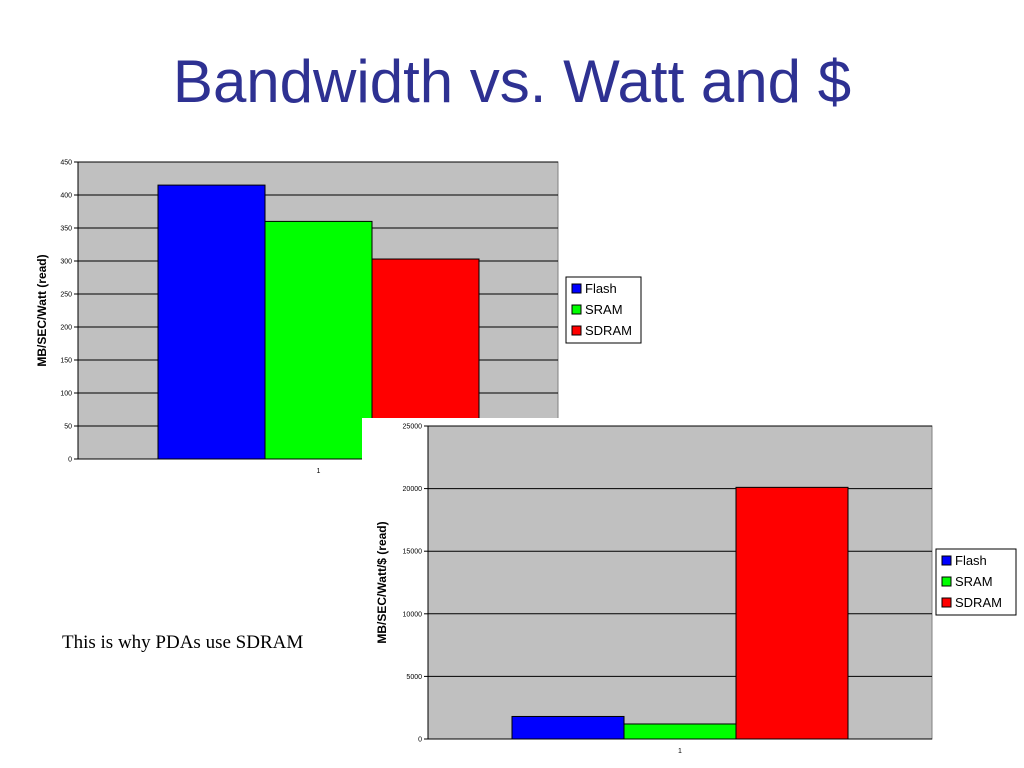  I want to click on chart2-x-tick-label: 1, so click(680, 751).